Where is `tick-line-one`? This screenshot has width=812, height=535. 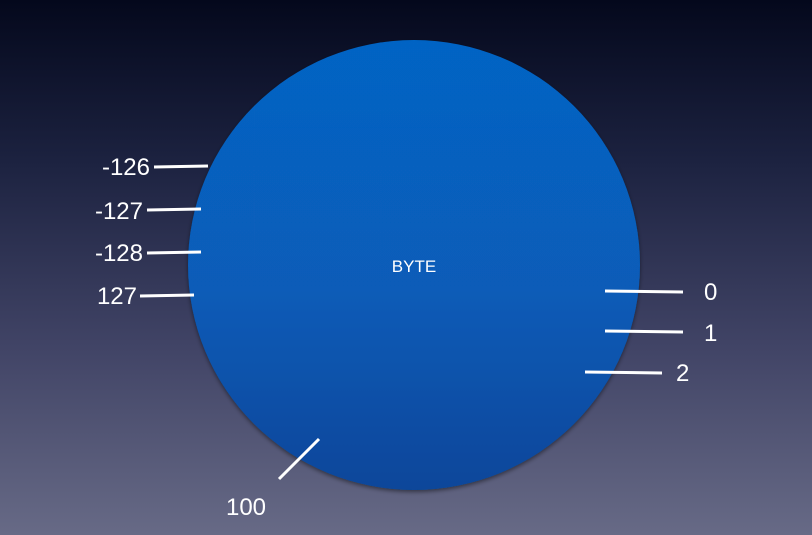
tick-line-one is located at coordinates (644, 331).